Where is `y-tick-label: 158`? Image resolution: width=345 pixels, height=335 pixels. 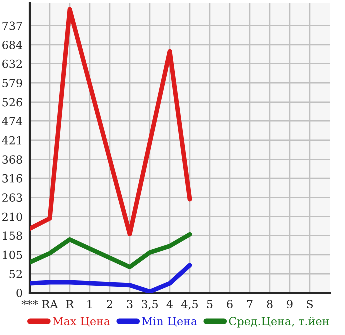 y-tick-label: 158 is located at coordinates (12, 236).